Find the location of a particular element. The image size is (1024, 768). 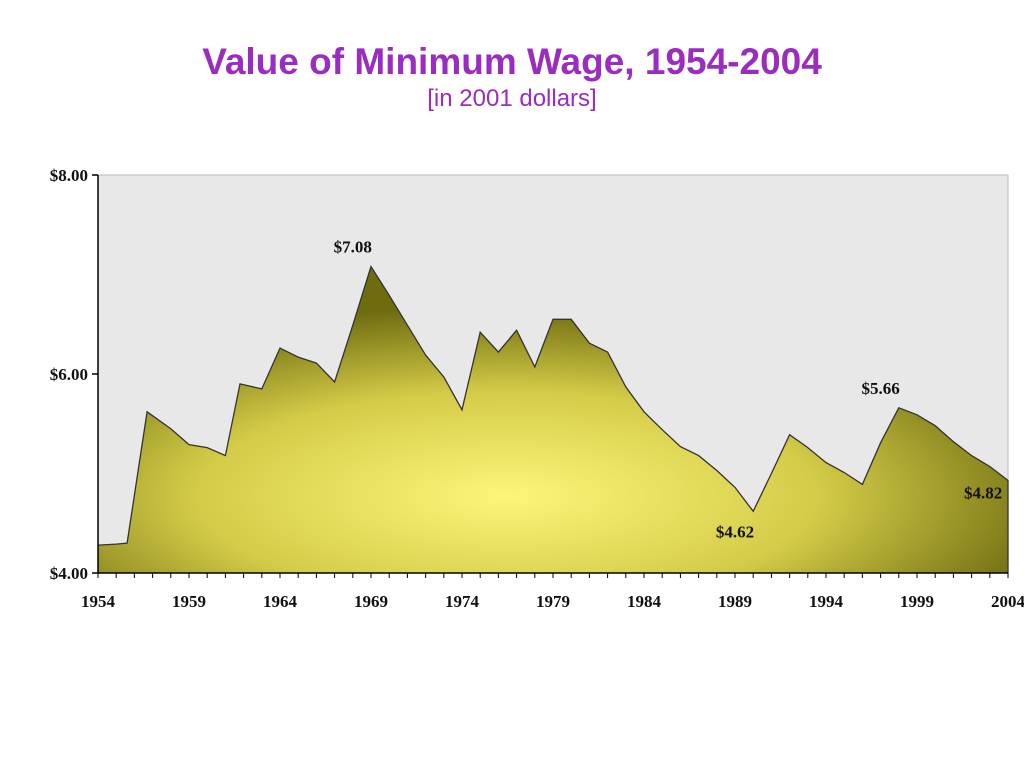

x-tick-label: 1999 is located at coordinates (917, 601).